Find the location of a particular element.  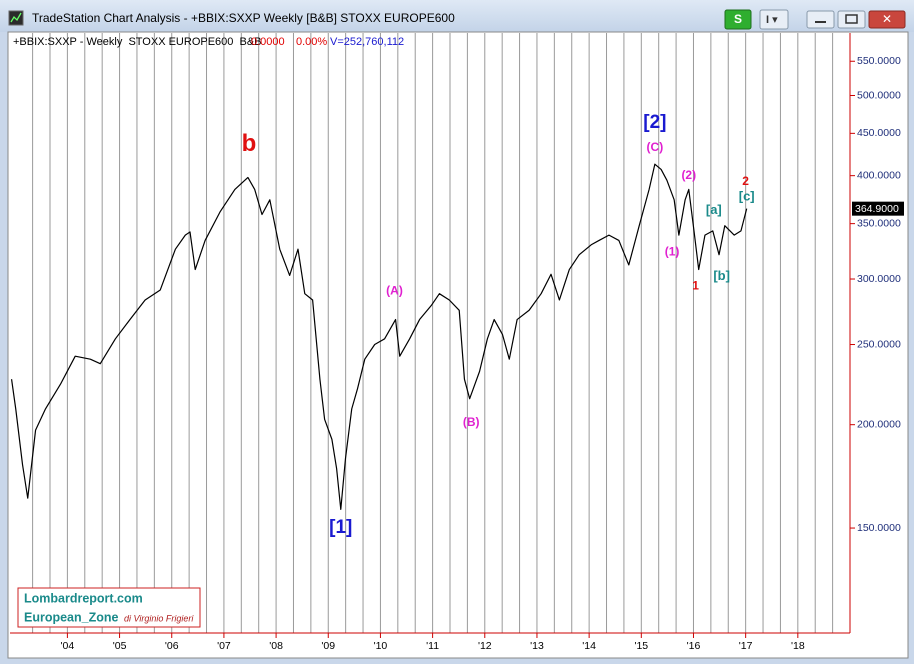

watermark-box is located at coordinates (109, 607).